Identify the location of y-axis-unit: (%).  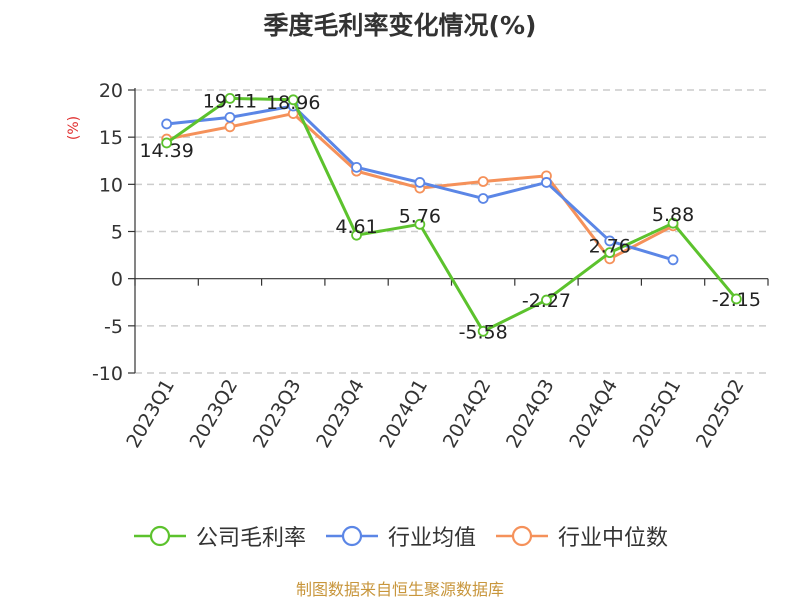
(74, 128).